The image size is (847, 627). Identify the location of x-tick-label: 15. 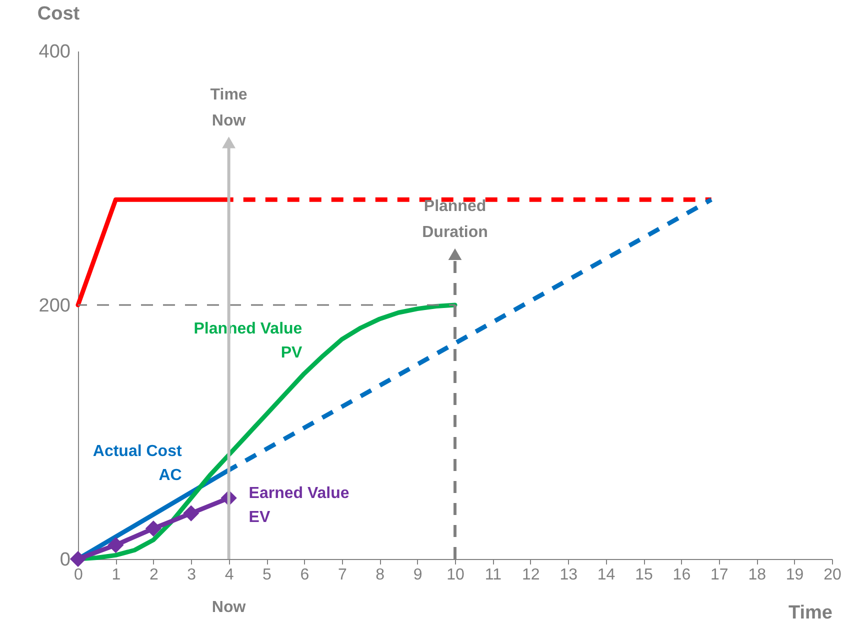
(644, 575).